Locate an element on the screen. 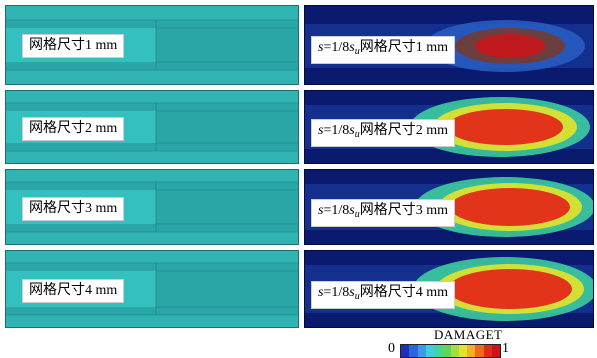 The width and height of the screenshot is (597, 358). color-bar is located at coordinates (450, 351).